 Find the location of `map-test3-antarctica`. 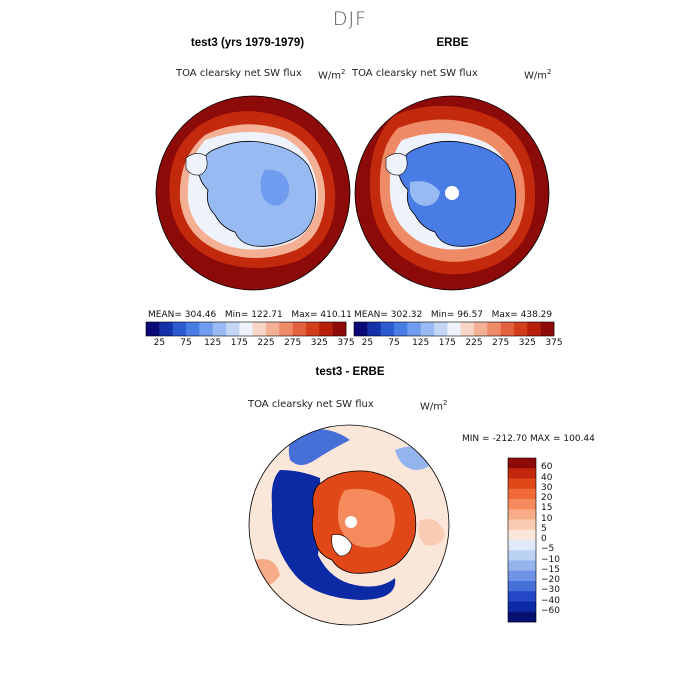

map-test3-antarctica is located at coordinates (257, 193).